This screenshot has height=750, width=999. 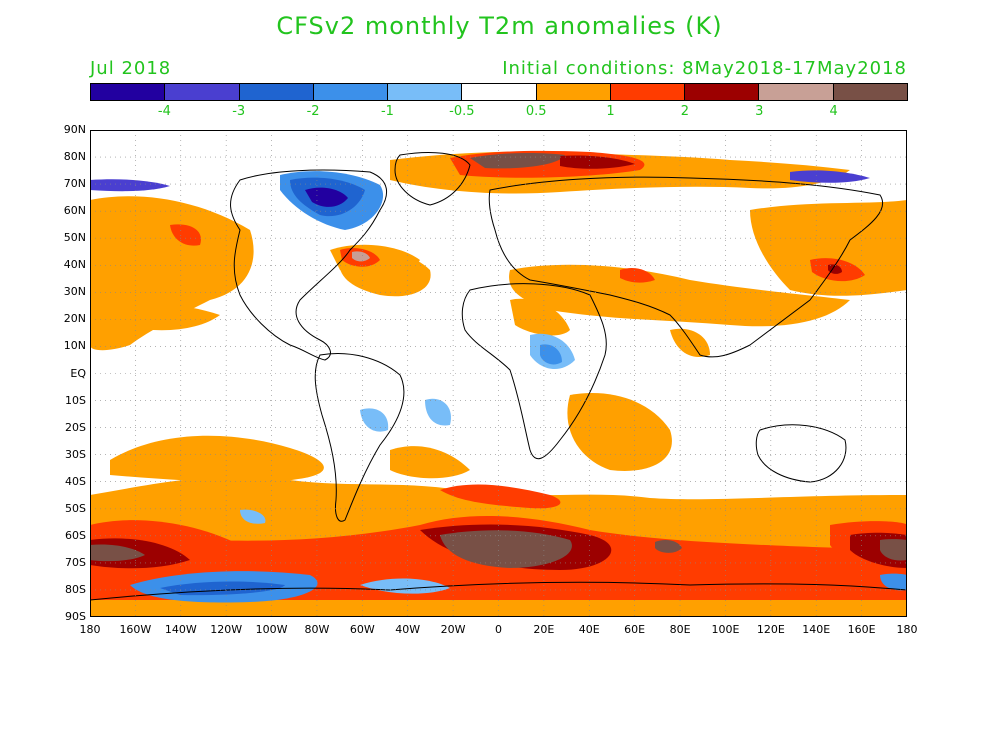 What do you see at coordinates (74, 238) in the screenshot?
I see `latitude-label: 50N` at bounding box center [74, 238].